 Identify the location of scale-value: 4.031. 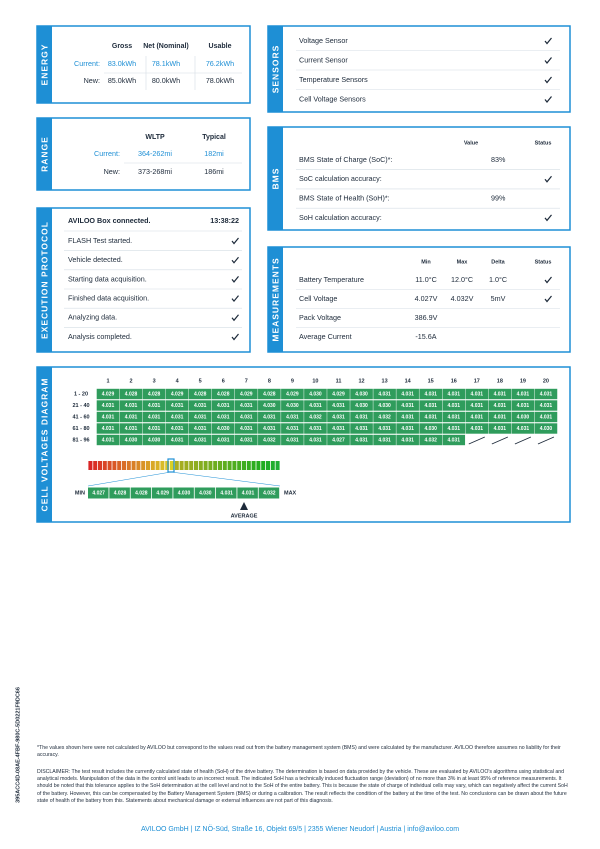
(226, 494).